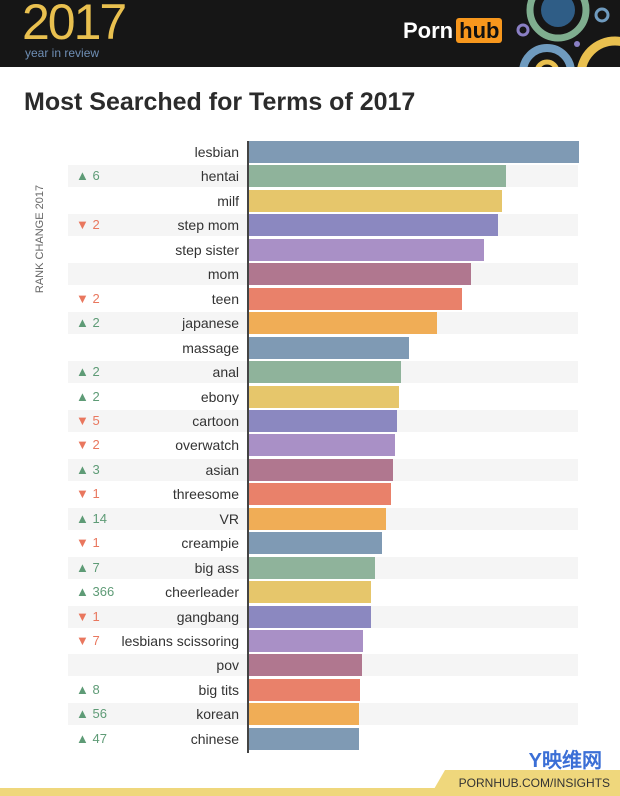 The image size is (620, 796). I want to click on decorative-circles-icon, so click(568, 33).